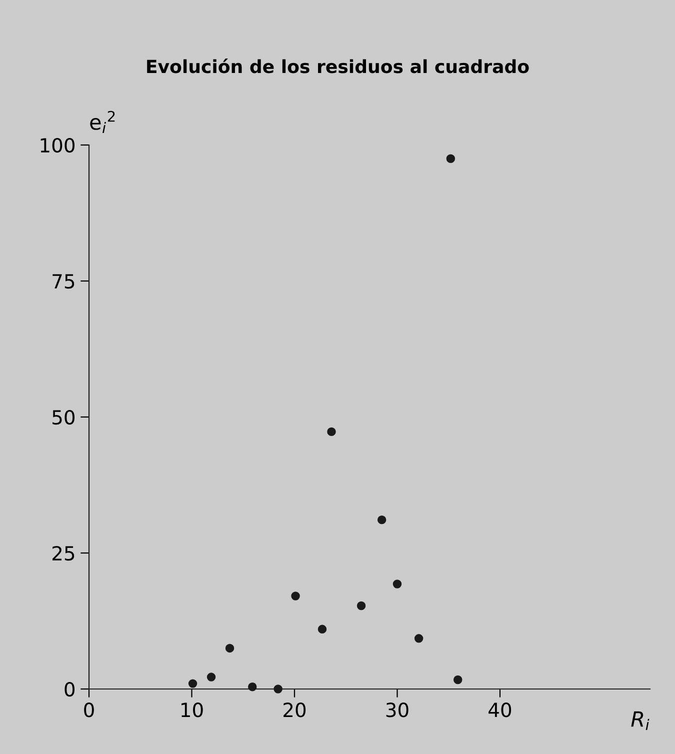  What do you see at coordinates (69, 689) in the screenshot?
I see `y-tick-label: 0` at bounding box center [69, 689].